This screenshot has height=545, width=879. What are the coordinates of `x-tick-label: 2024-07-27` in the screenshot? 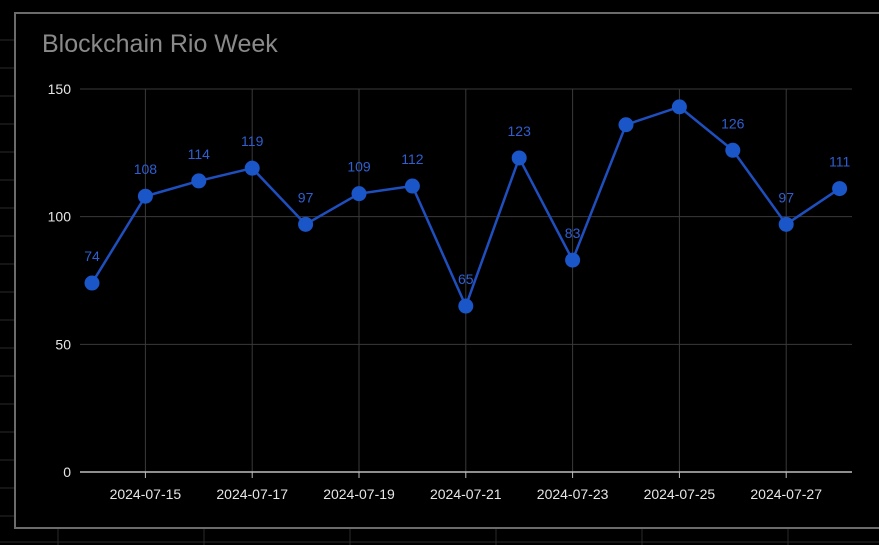 It's located at (786, 494).